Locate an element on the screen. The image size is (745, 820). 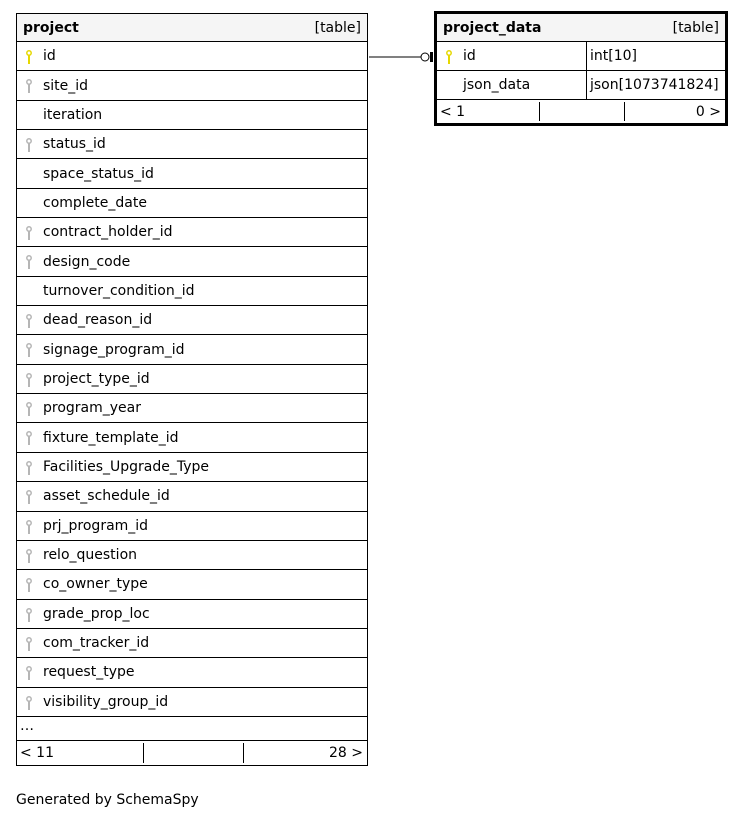
column-row: id int[10] is located at coordinates (581, 56).